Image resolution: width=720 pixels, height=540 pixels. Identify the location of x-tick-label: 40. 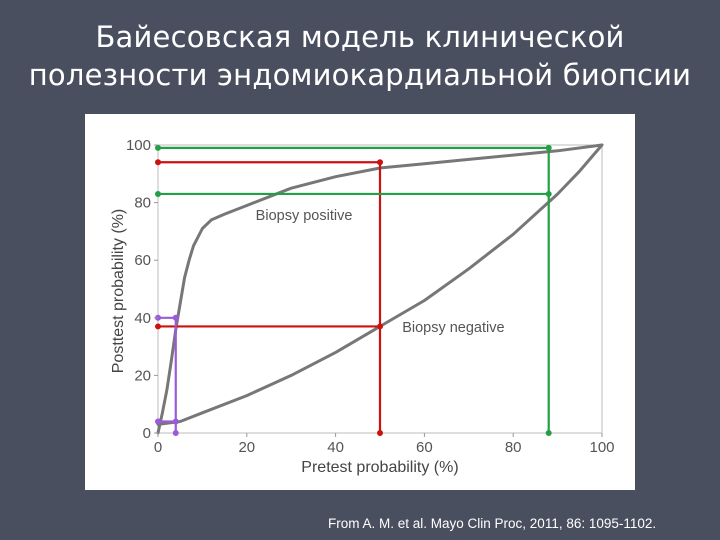
(335, 447).